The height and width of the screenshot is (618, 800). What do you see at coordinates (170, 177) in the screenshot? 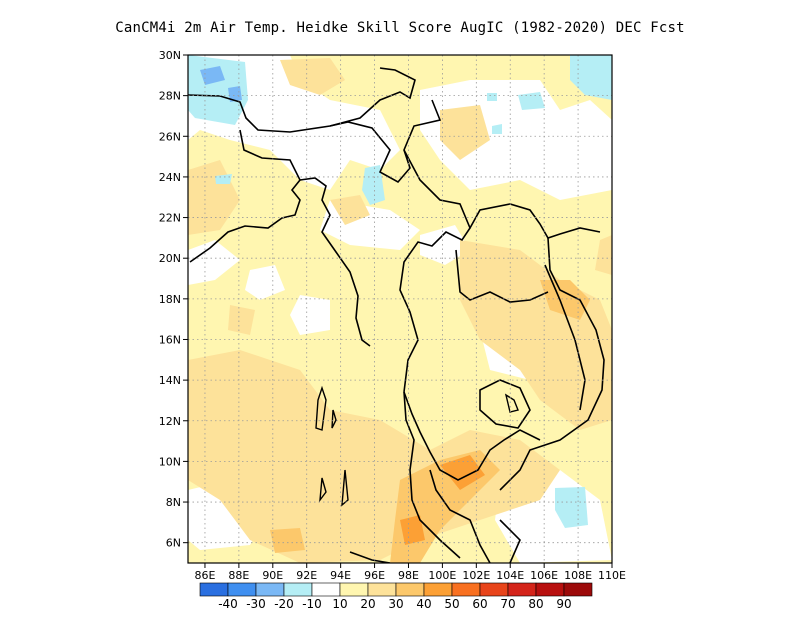
I see `lat-tick-label: 24N` at bounding box center [170, 177].